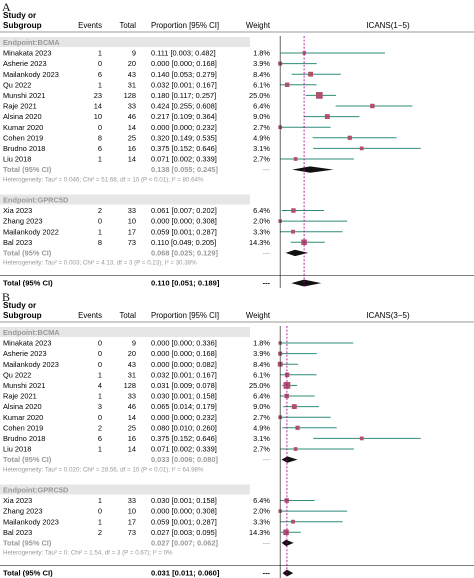 The height and width of the screenshot is (578, 474). What do you see at coordinates (125, 489) in the screenshot?
I see `subgroup-header-bg` at bounding box center [125, 489].